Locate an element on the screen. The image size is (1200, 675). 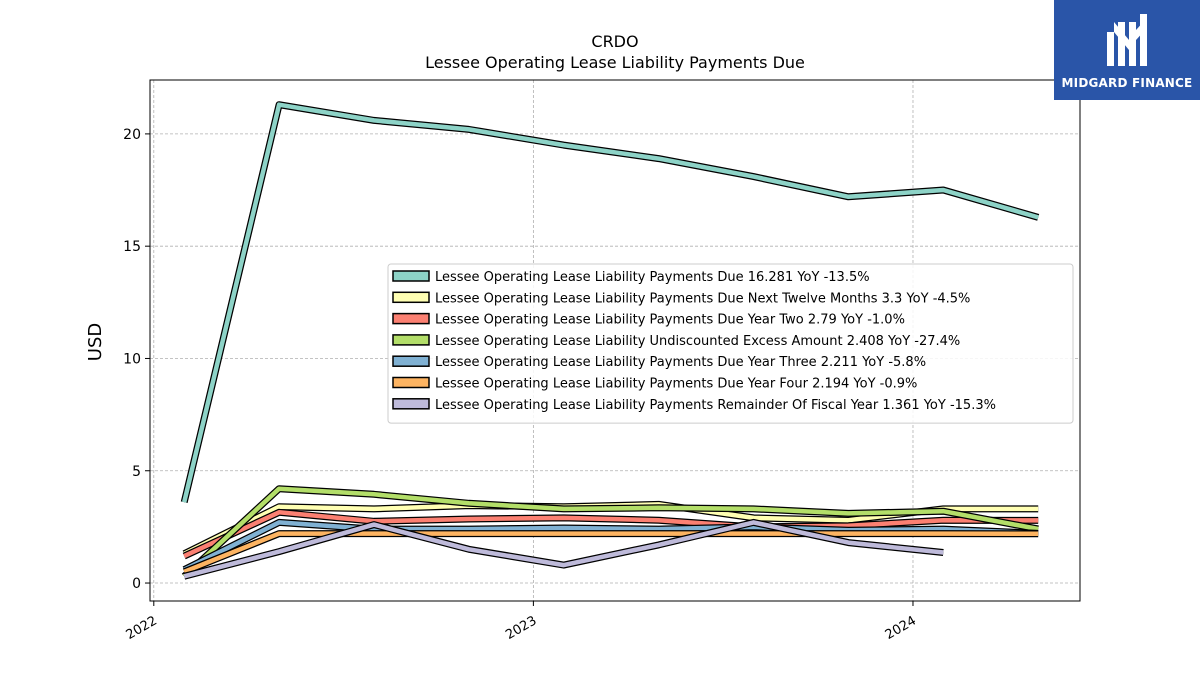
y-tick-label: 20 is located at coordinates (132, 135).